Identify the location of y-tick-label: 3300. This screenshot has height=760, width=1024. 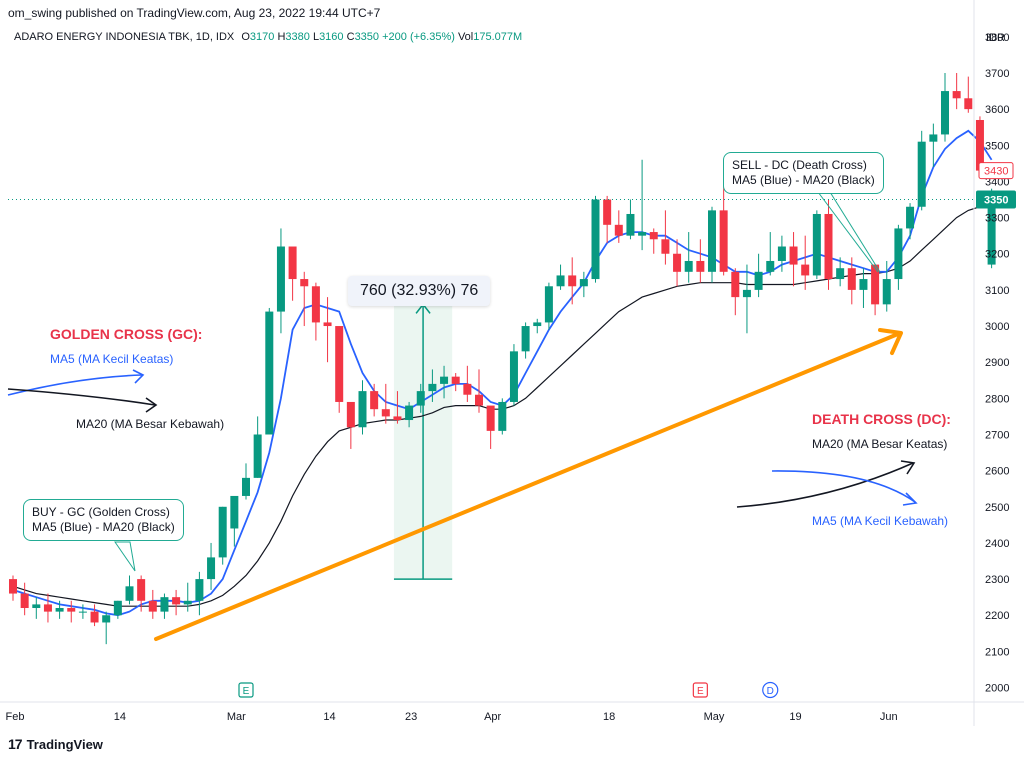
(997, 219).